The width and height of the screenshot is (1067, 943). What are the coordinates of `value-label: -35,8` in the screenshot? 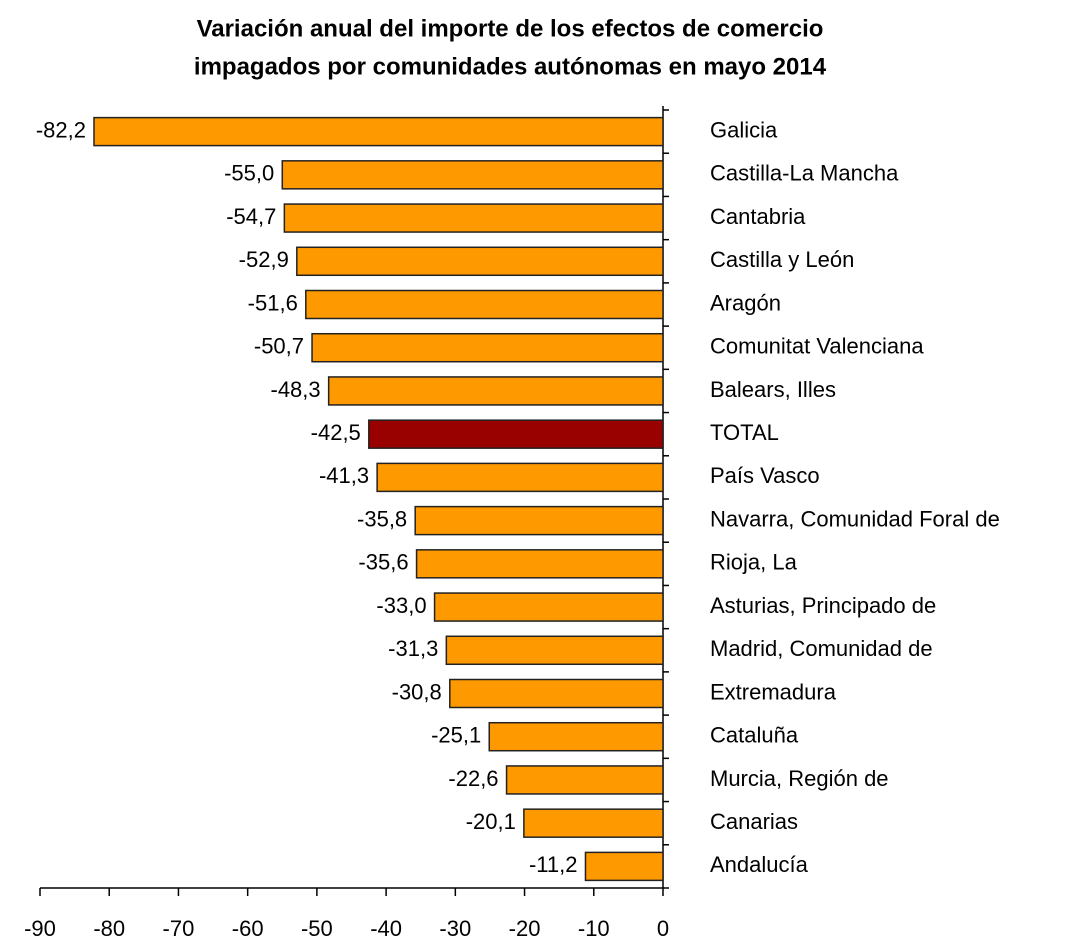 It's located at (382, 518).